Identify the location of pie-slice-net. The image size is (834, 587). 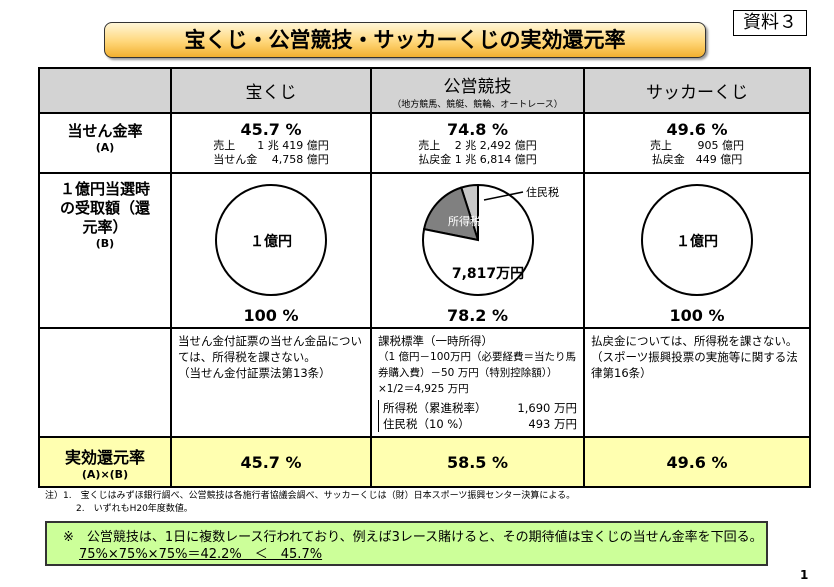
(477, 239).